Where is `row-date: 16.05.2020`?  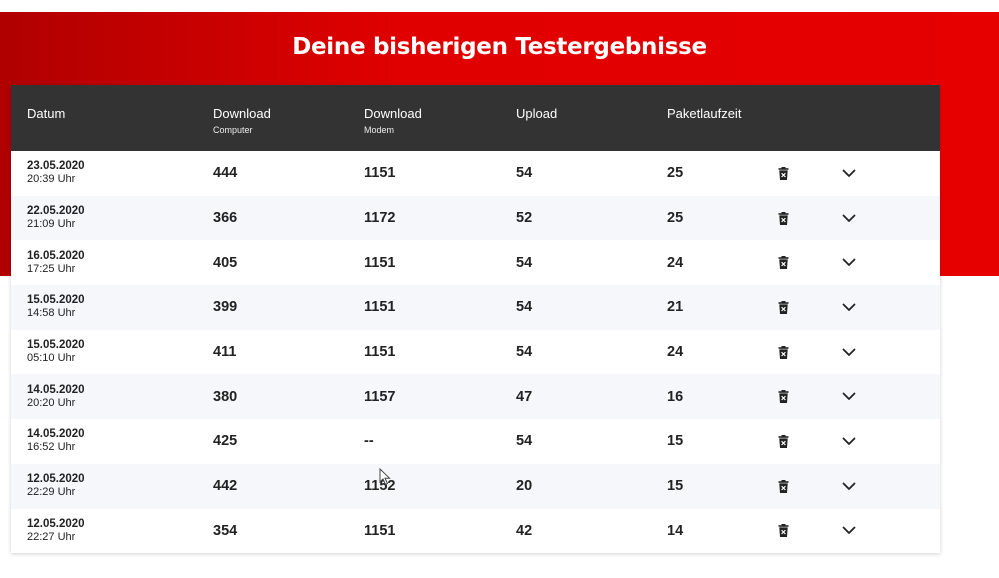
row-date: 16.05.2020 is located at coordinates (56, 255).